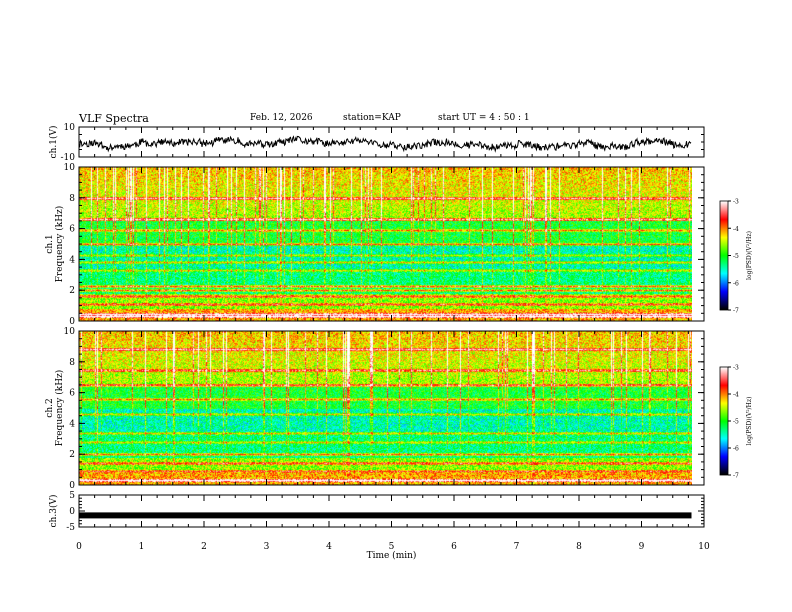  I want to click on station-label: station=KAP, so click(372, 118).